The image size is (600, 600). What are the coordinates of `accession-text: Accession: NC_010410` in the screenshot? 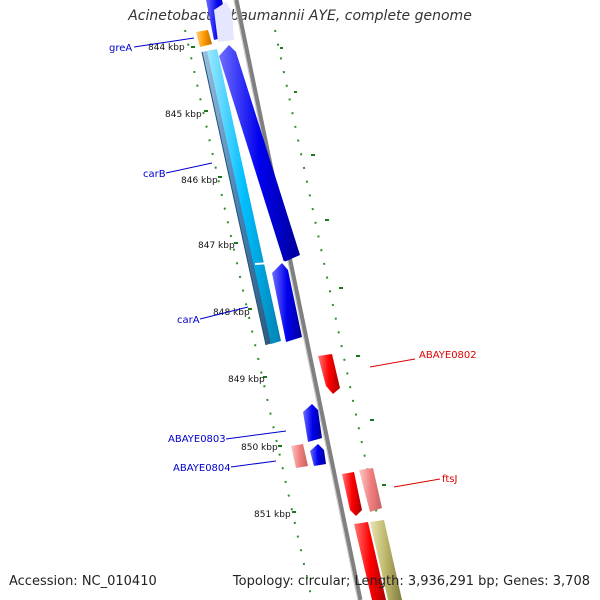 It's located at (83, 581).